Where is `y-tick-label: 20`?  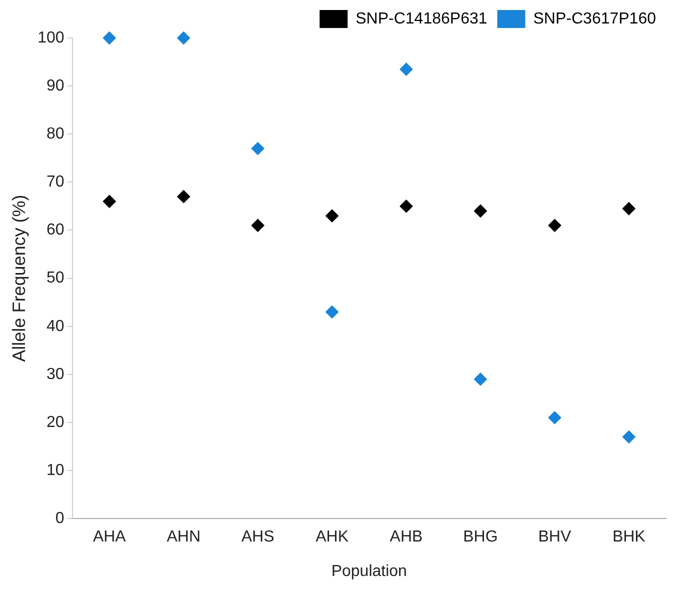
y-tick-label: 20 is located at coordinates (55, 422).